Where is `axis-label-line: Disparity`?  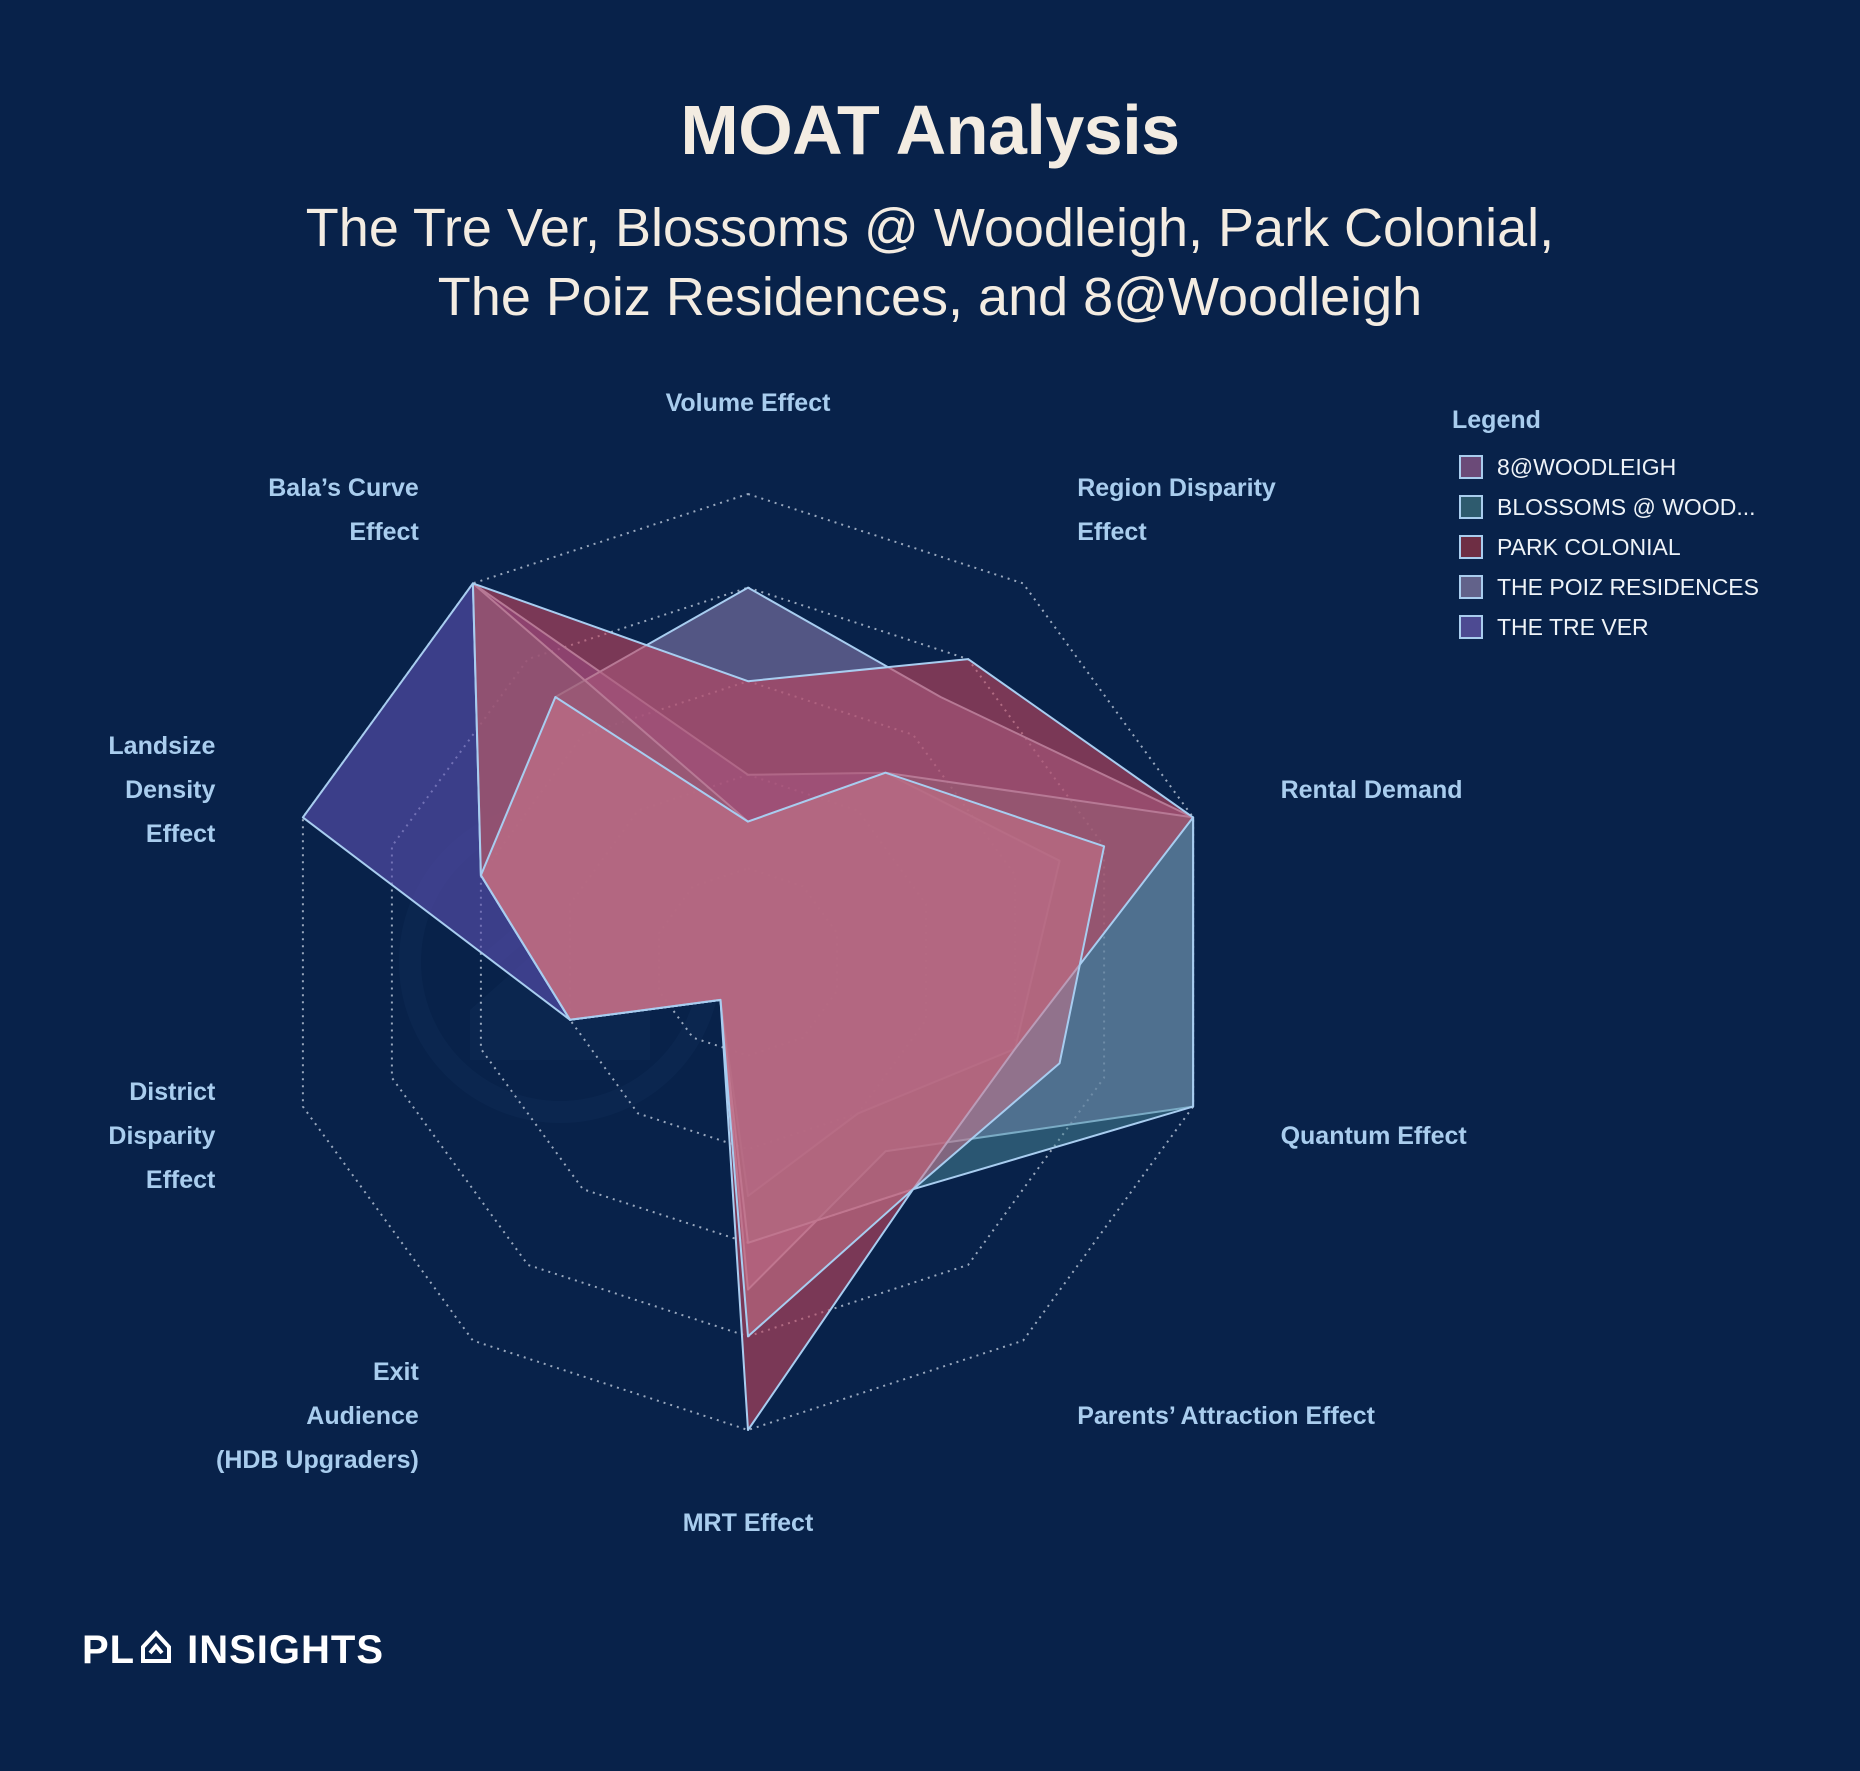 axis-label-line: Disparity is located at coordinates (161, 1136).